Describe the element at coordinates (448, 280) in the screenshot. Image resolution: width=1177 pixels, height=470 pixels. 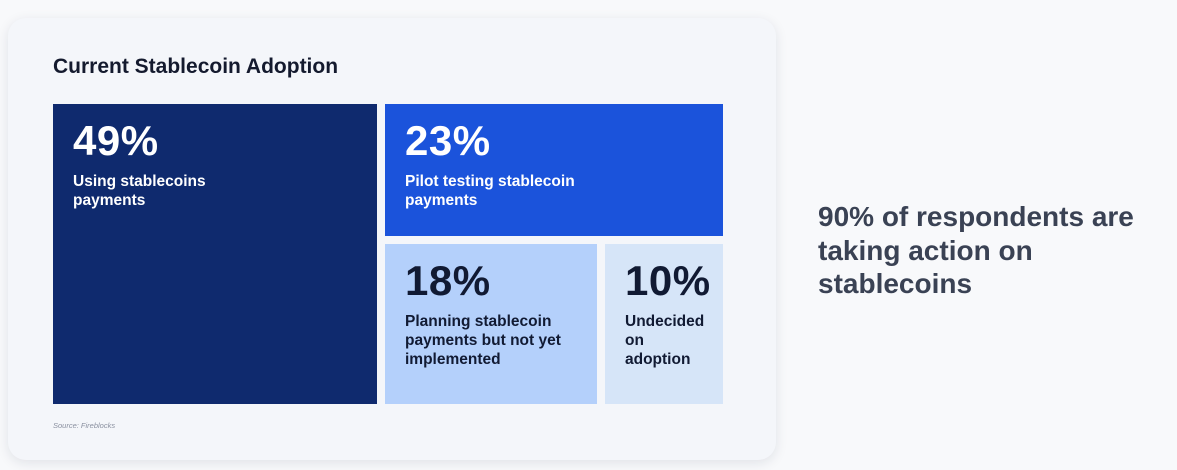
I see `tile-value: 18%` at that location.